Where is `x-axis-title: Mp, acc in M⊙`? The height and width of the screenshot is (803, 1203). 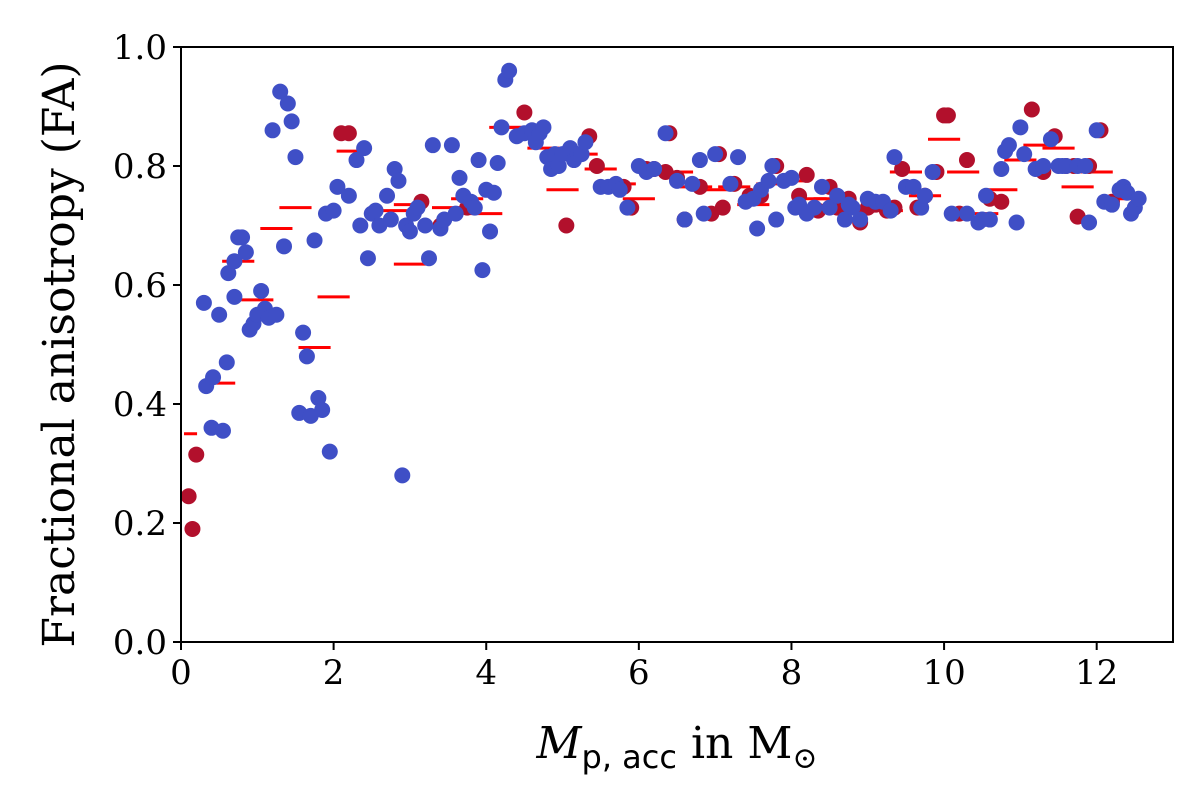 x-axis-title: Mp, acc in M⊙ is located at coordinates (676, 747).